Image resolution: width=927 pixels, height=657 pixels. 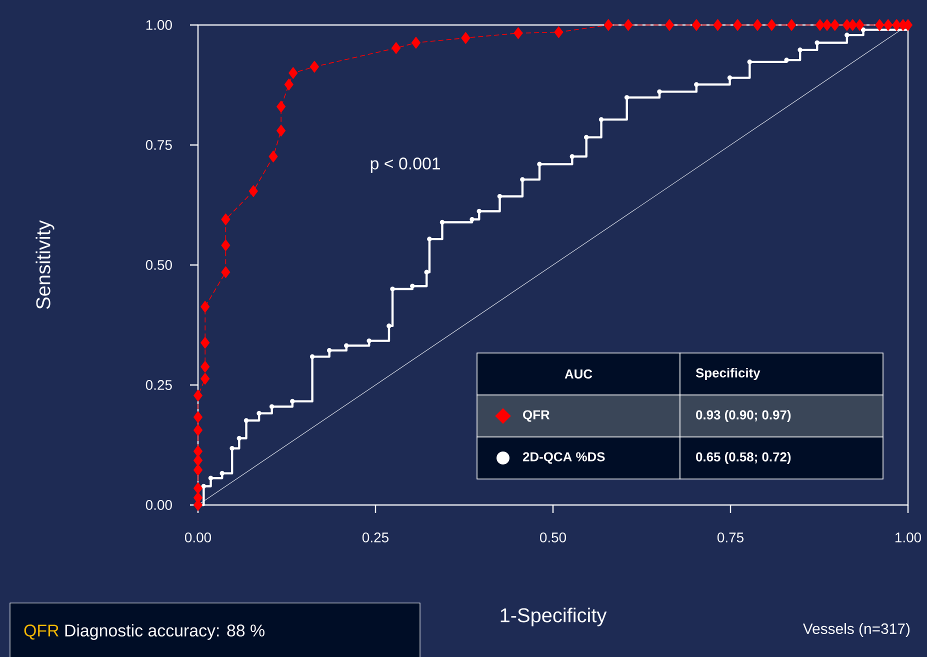 I want to click on y-axis-title: Sensitivity, so click(x=45, y=264).